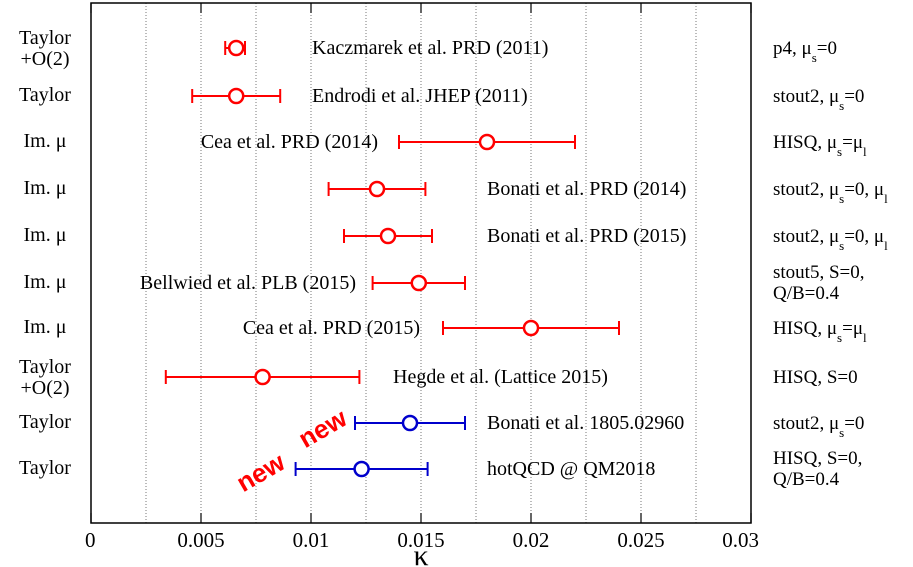 The height and width of the screenshot is (567, 913). I want to click on reference-label: Bonati et al. PRD (2014), so click(586, 189).